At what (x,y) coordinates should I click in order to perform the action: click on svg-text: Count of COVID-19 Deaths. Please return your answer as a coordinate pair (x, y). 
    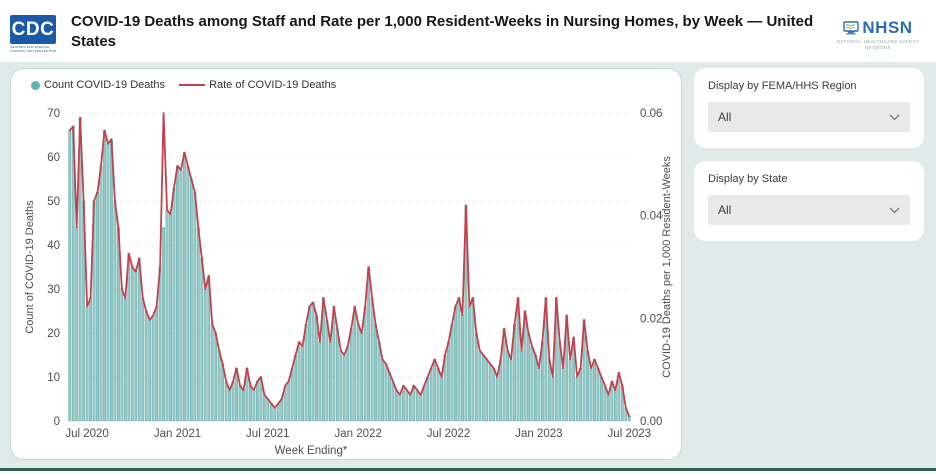
    Looking at the image, I should click on (30, 267).